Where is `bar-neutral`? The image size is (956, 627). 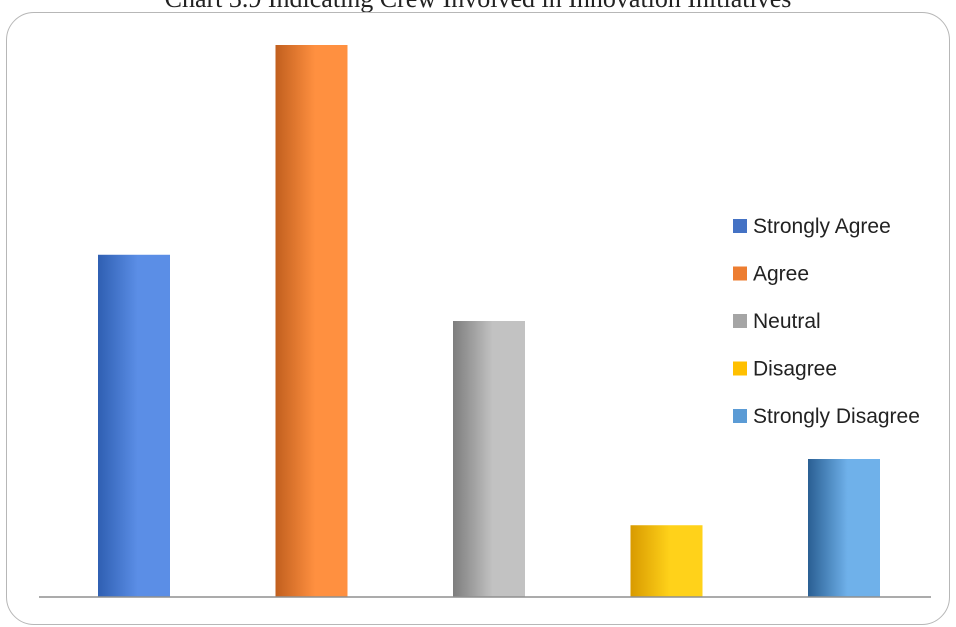
bar-neutral is located at coordinates (489, 459).